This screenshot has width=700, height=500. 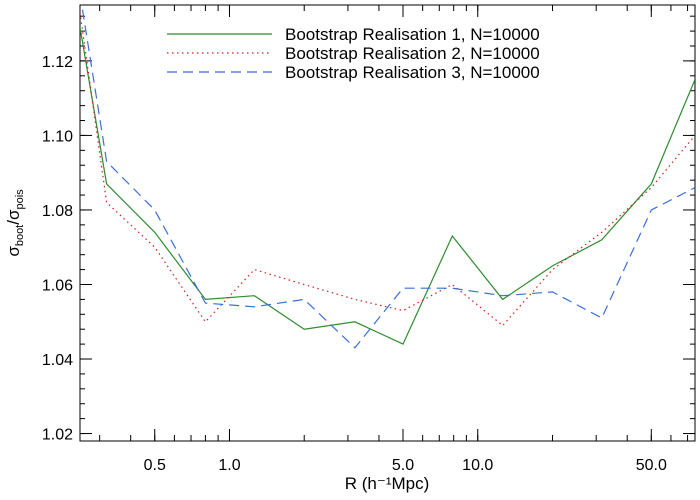 What do you see at coordinates (13, 214) in the screenshot?
I see `y-axis-sigma-2: σ` at bounding box center [13, 214].